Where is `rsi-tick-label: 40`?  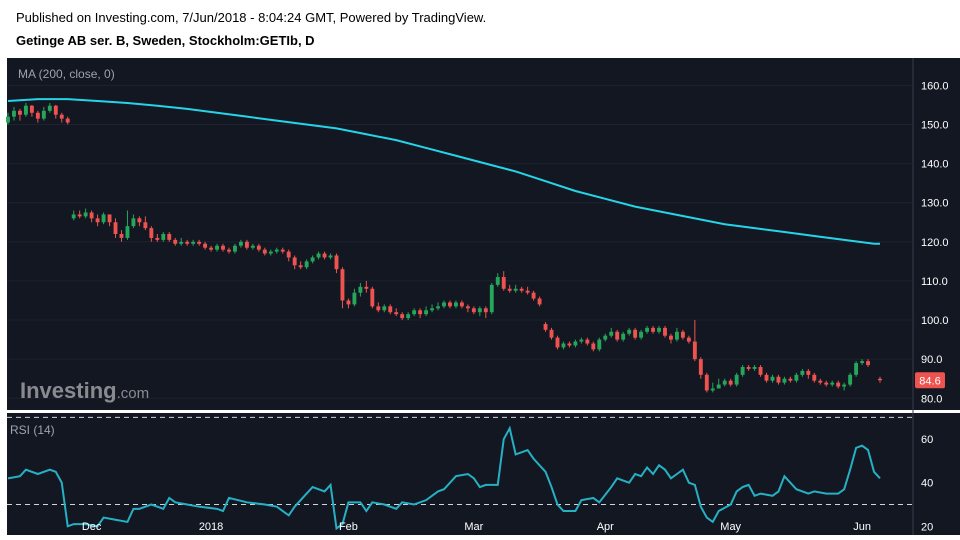 rsi-tick-label: 40 is located at coordinates (927, 484).